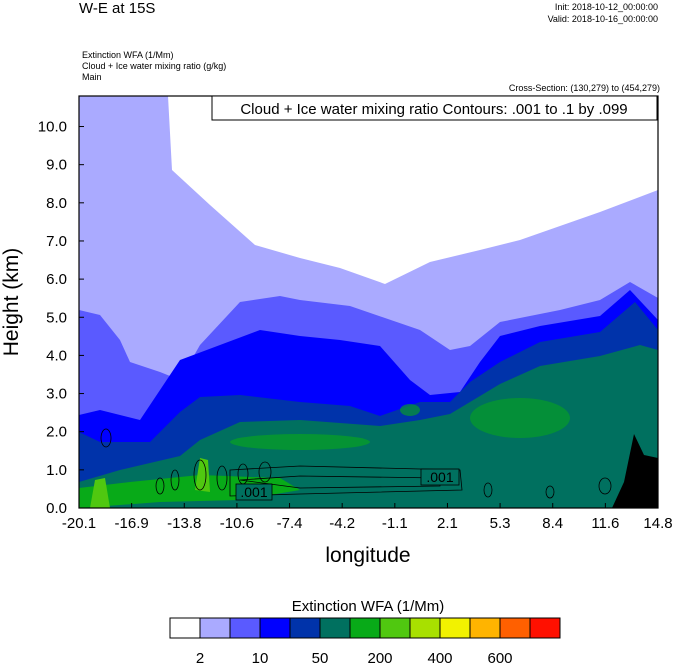 The width and height of the screenshot is (674, 667). I want to click on x-tick-label: -13.8, so click(184, 523).